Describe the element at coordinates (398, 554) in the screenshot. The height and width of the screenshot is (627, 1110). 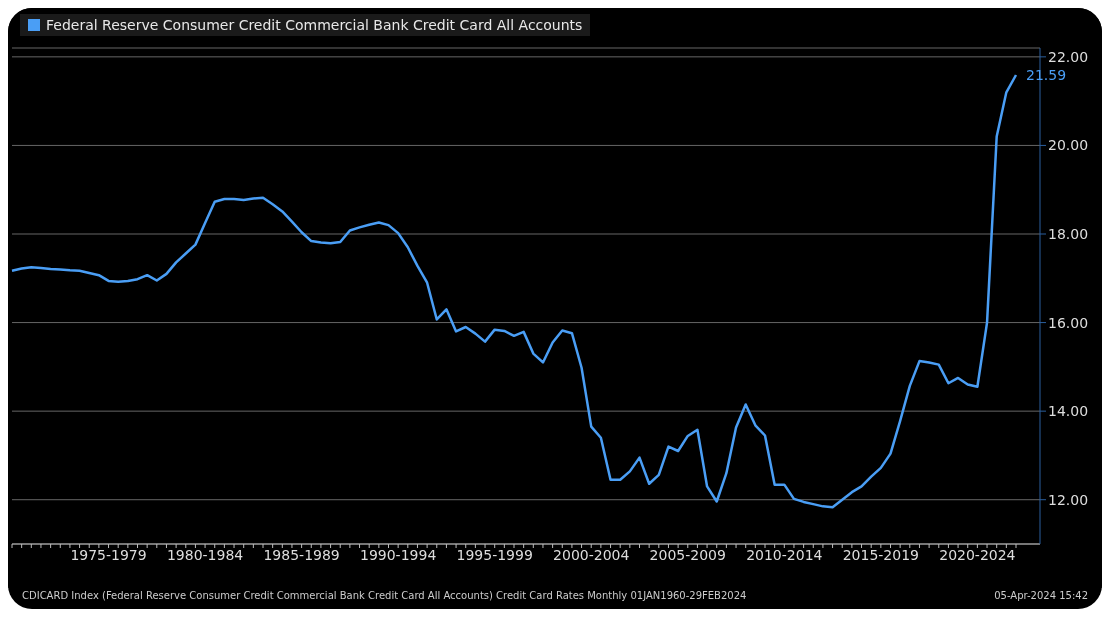
I see `x-tick-label: 1990-1994` at that location.